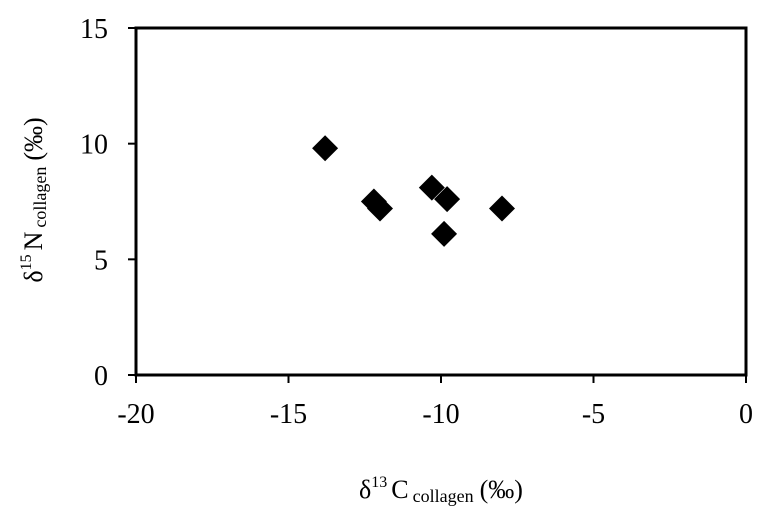 This screenshot has width=762, height=514. Describe the element at coordinates (440, 414) in the screenshot. I see `x-tick-label: -10` at that location.